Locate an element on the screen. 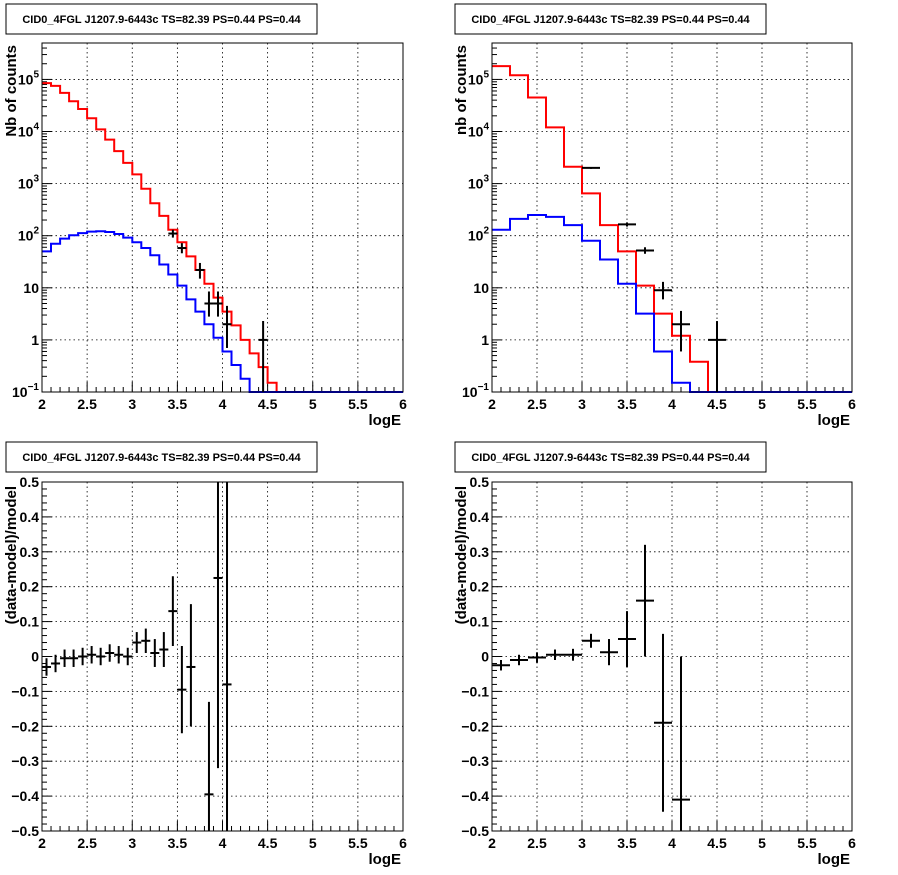 The height and width of the screenshot is (875, 898). y-tick-label: 10⁴ is located at coordinates (29, 131).